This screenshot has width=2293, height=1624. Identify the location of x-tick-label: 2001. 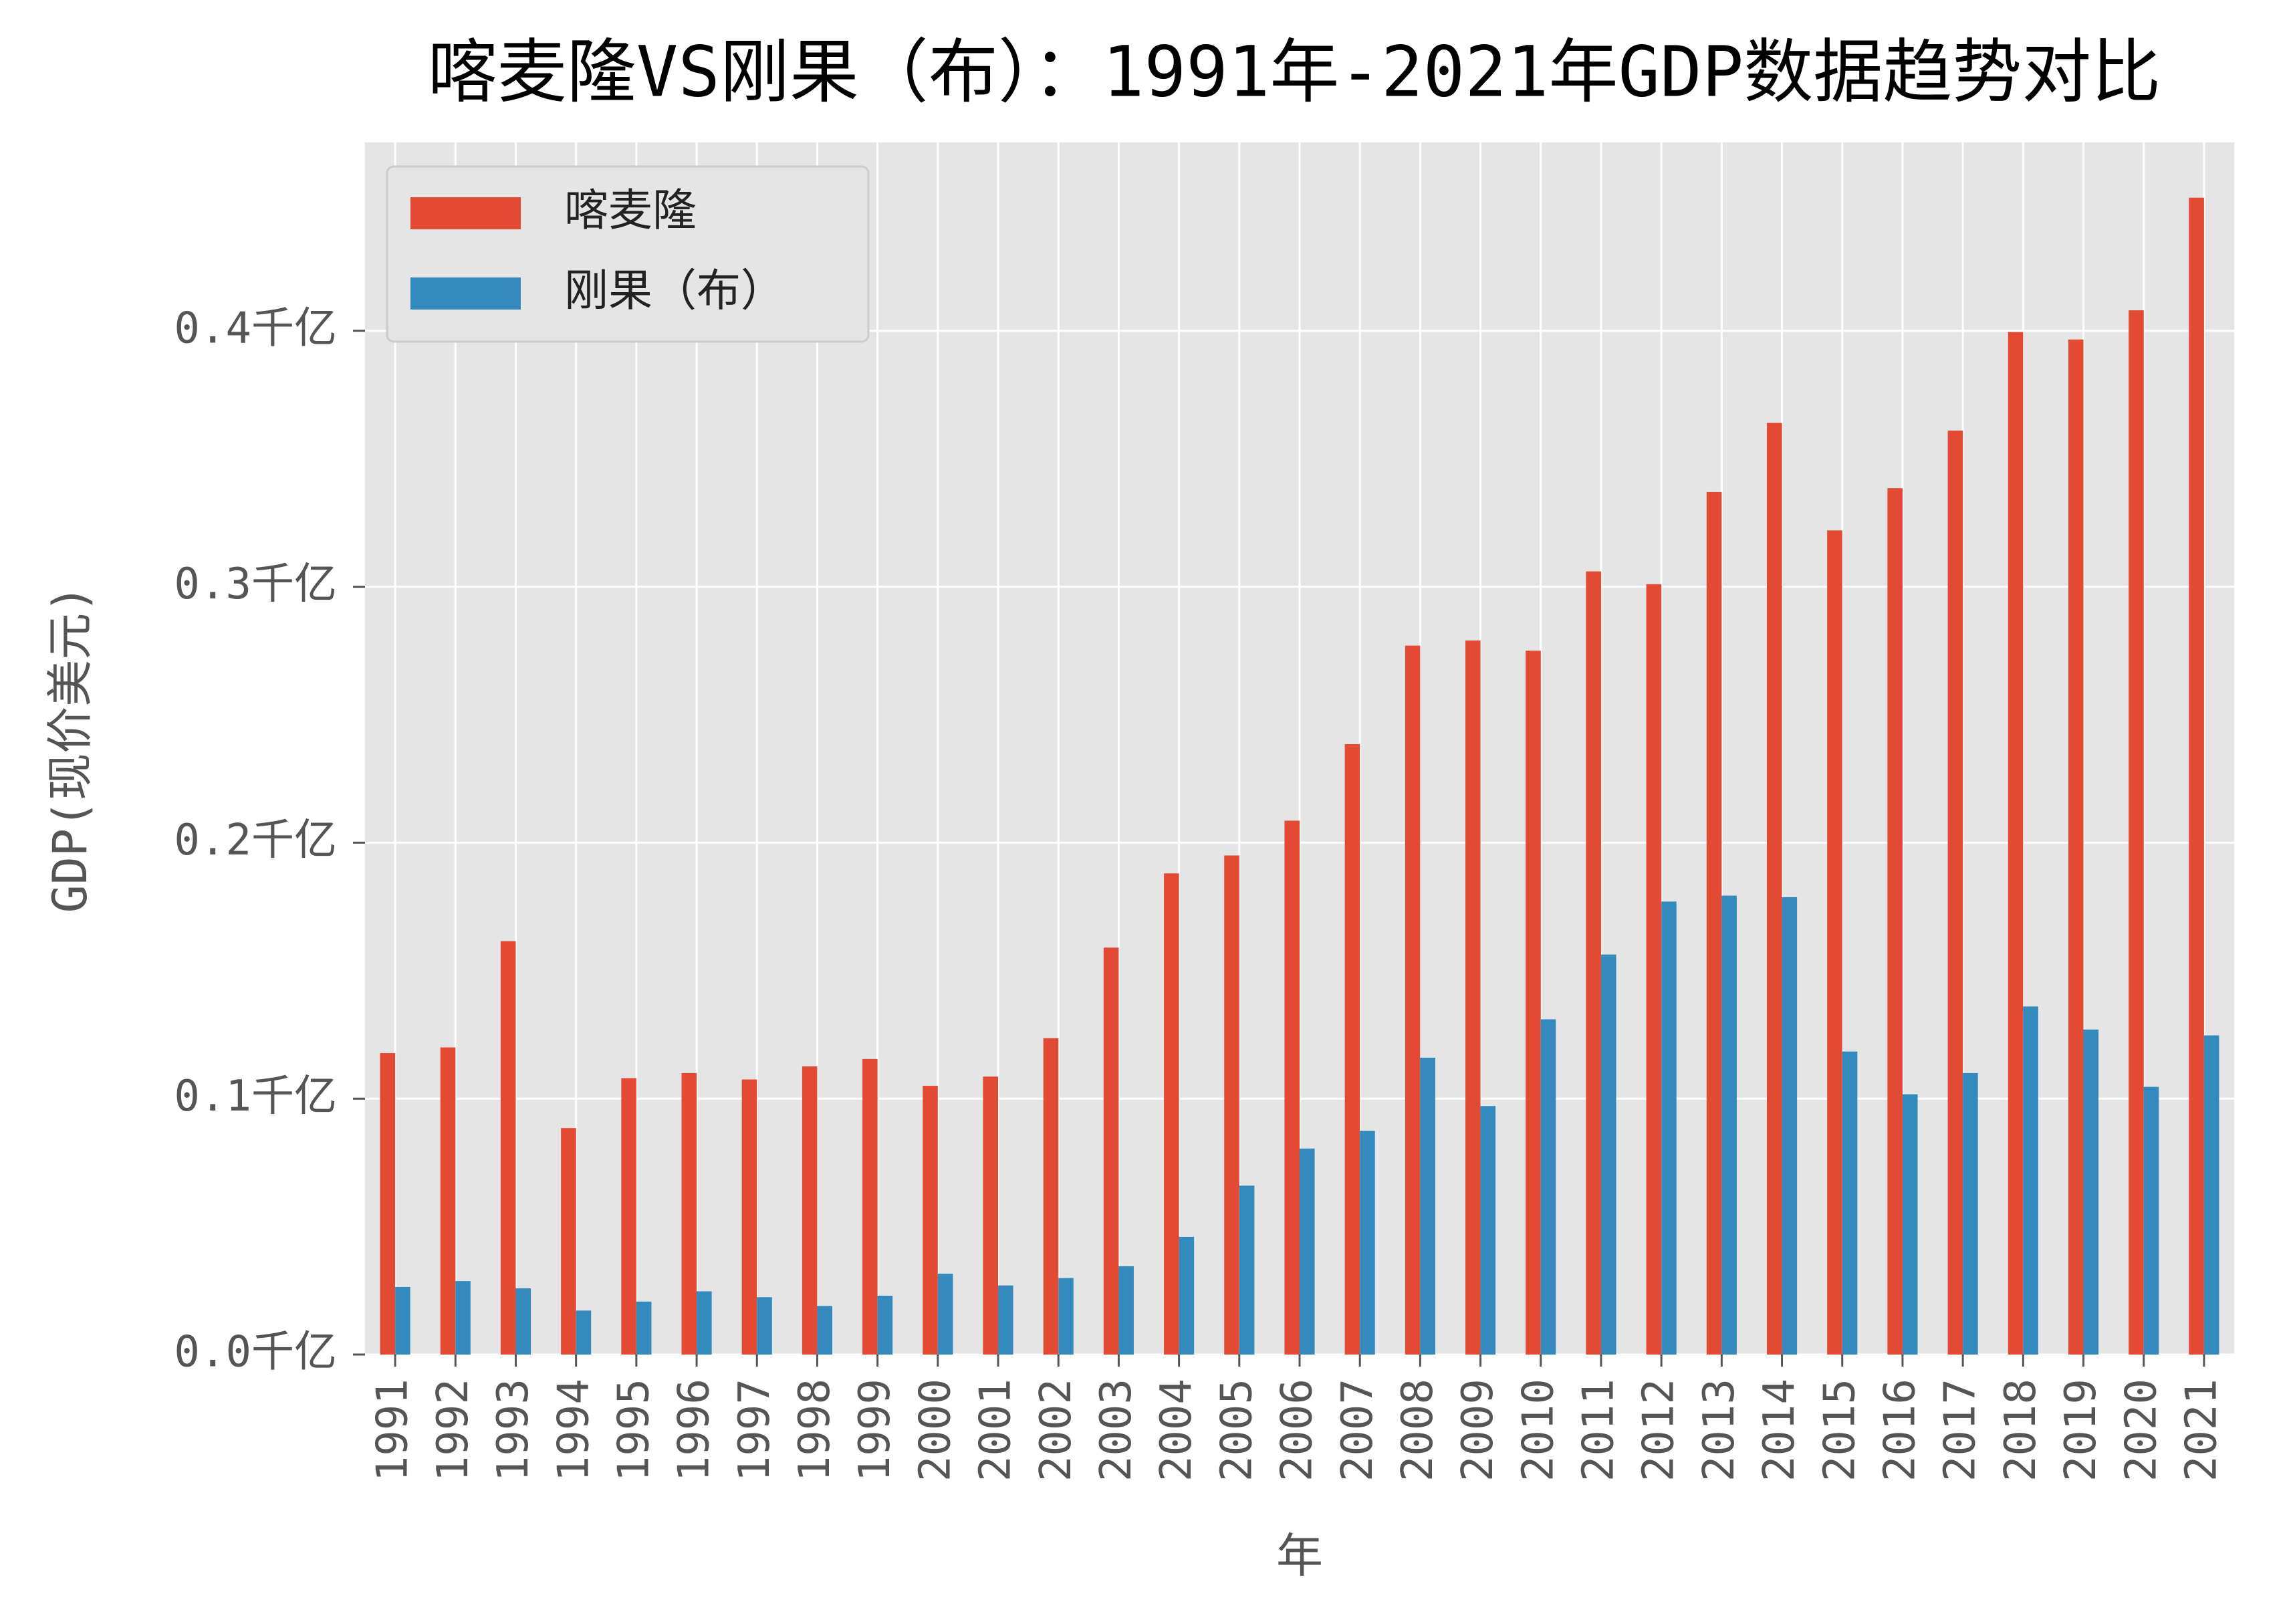
(996, 1430).